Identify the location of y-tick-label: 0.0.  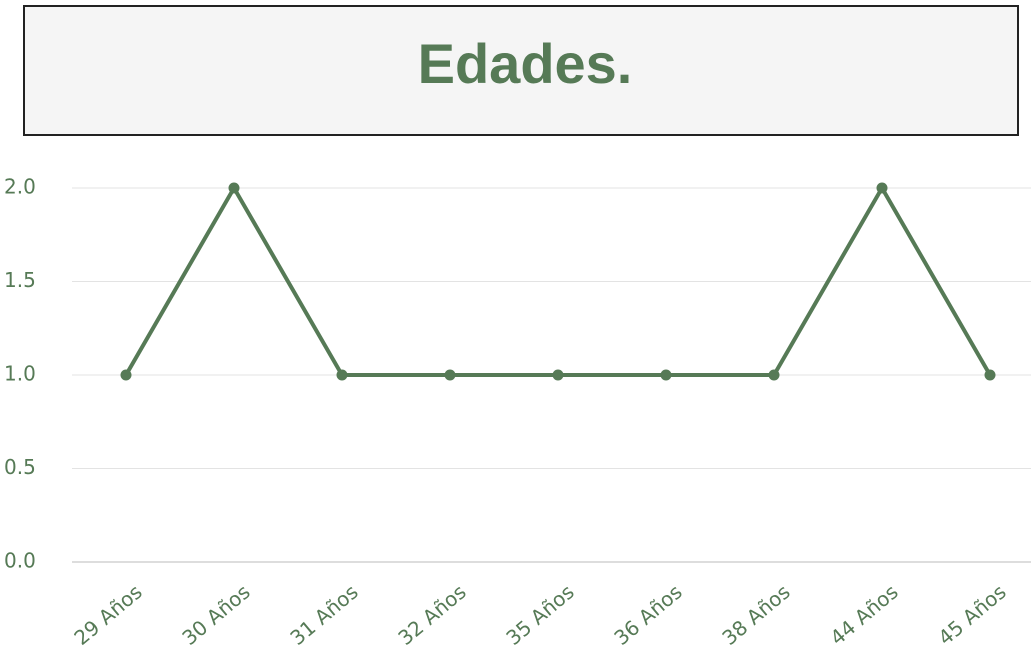
(20, 561).